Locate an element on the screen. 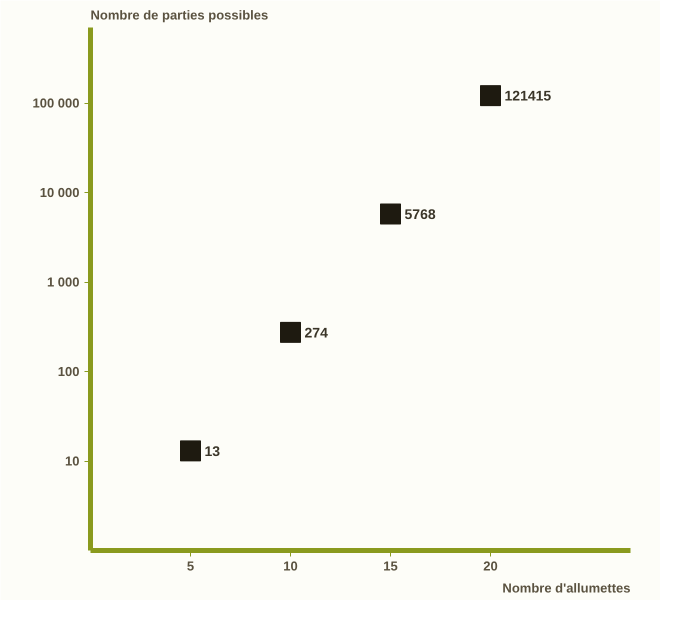 This screenshot has width=676, height=621. x-tick-label: 10 is located at coordinates (290, 566).